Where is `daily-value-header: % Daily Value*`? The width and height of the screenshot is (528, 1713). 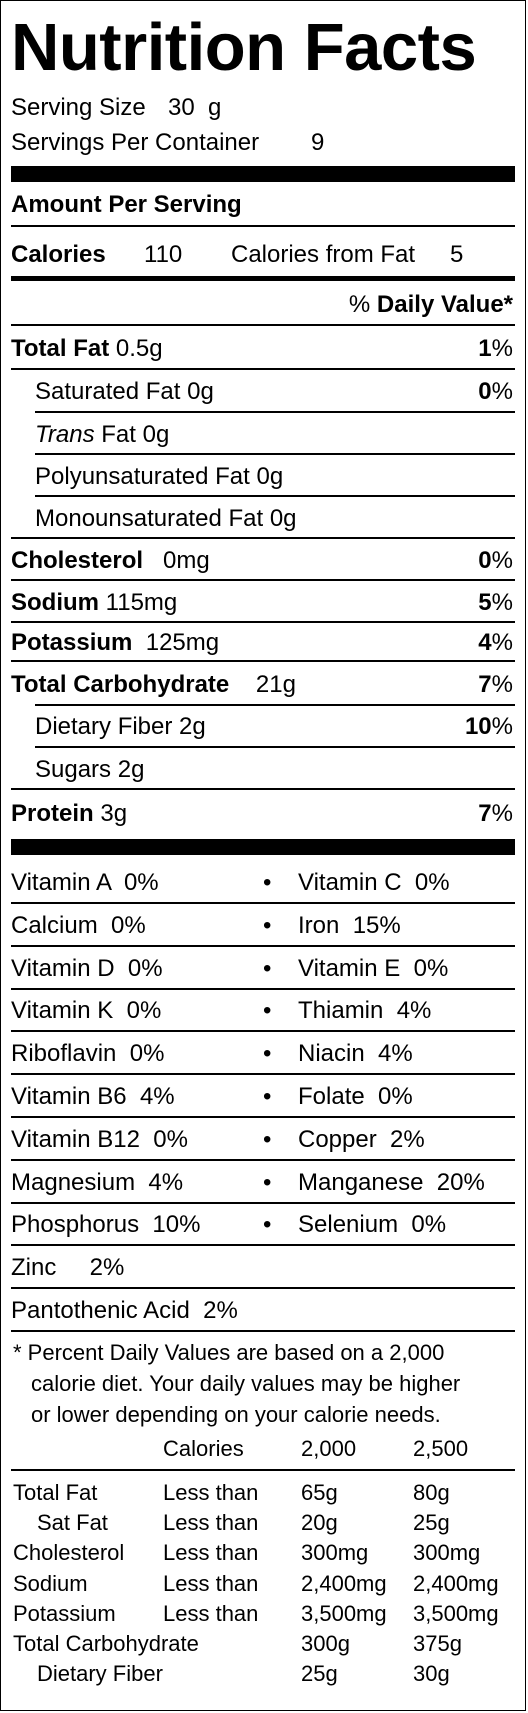 daily-value-header: % Daily Value* is located at coordinates (431, 305).